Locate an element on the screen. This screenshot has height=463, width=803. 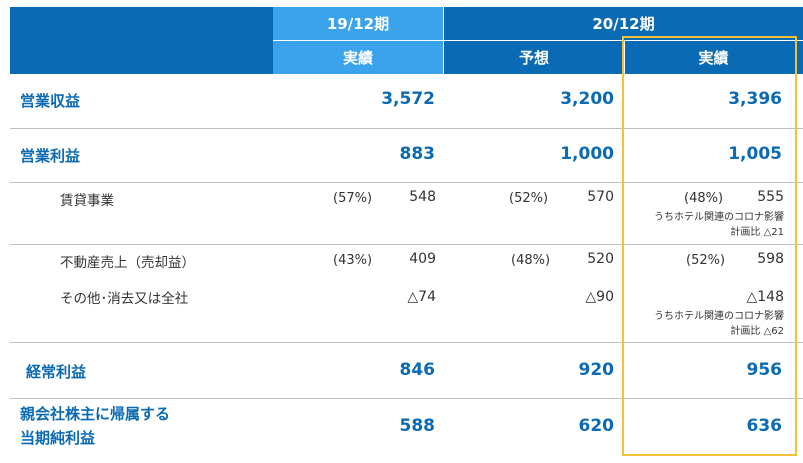
row-label-operating-profit: 営業利益 is located at coordinates (50, 156).